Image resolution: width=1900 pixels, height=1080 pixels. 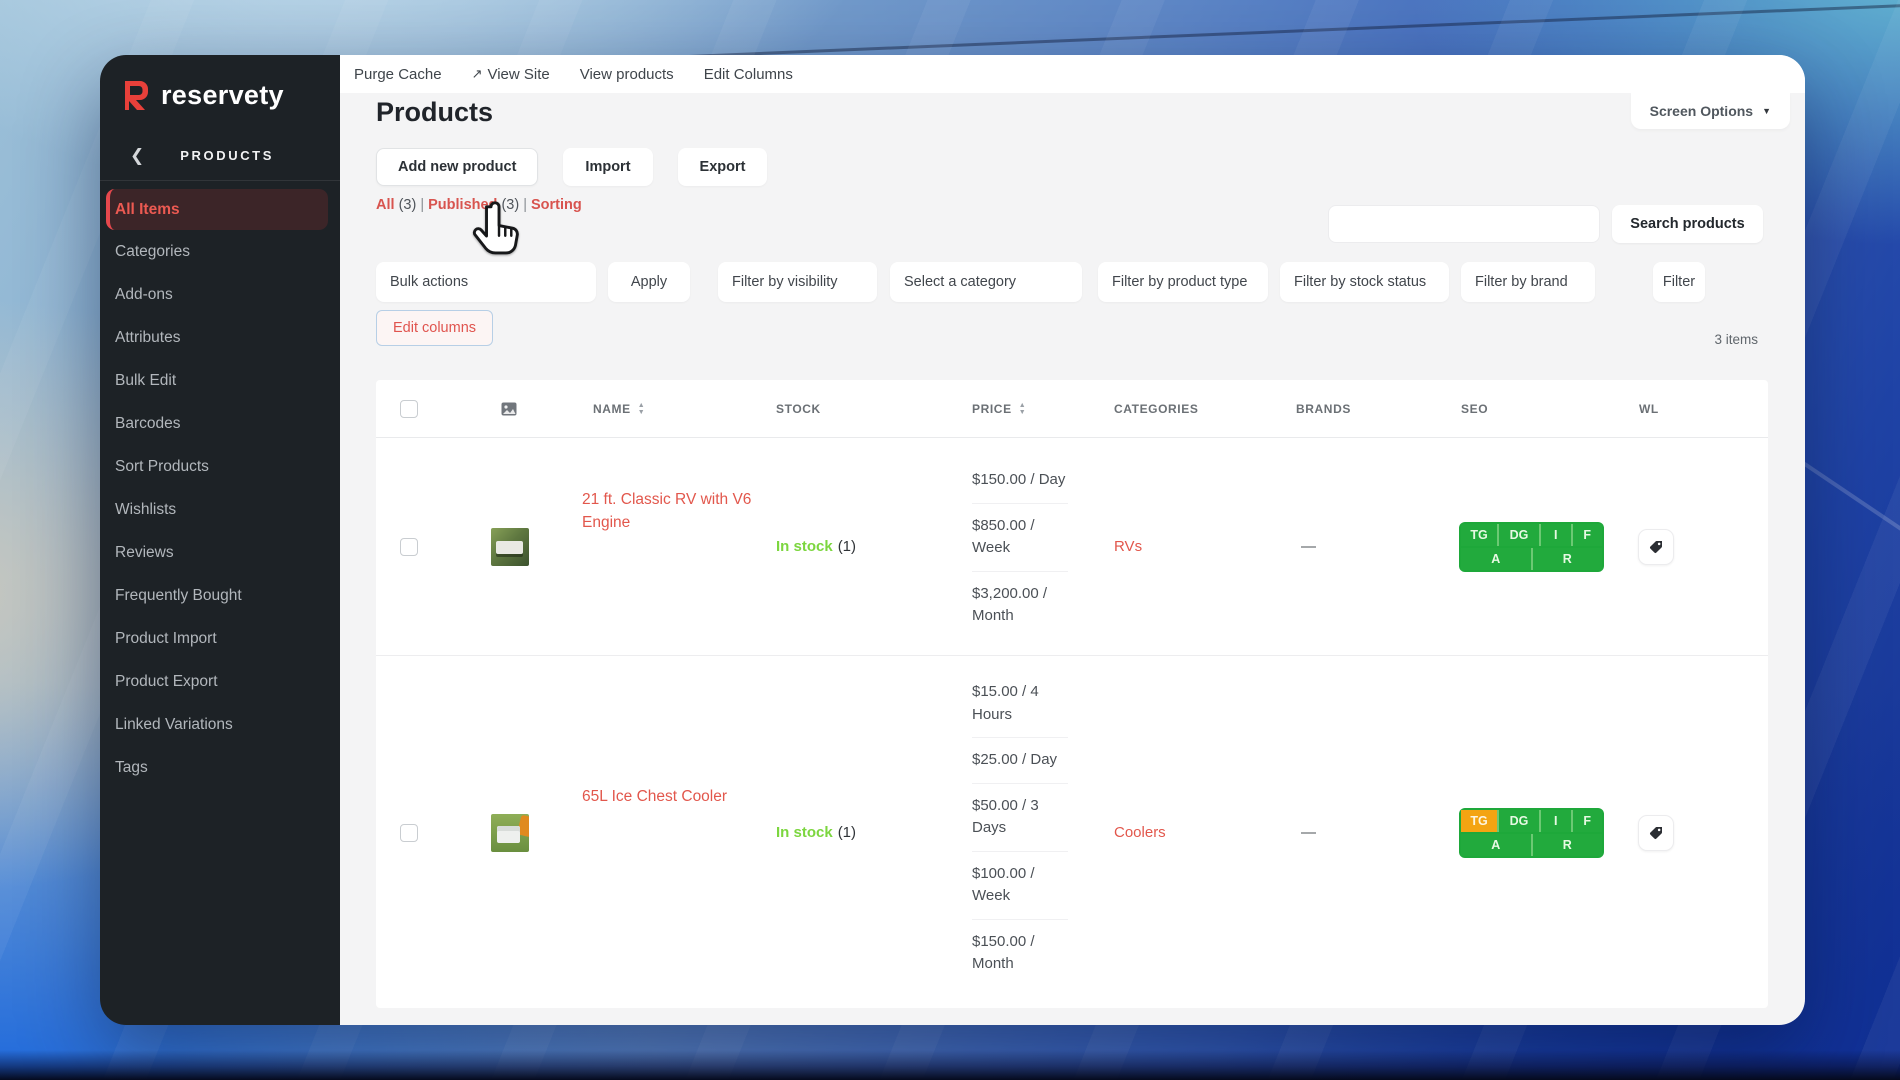 What do you see at coordinates (162, 466) in the screenshot?
I see `sidebar-item-sort-products: Sort Products` at bounding box center [162, 466].